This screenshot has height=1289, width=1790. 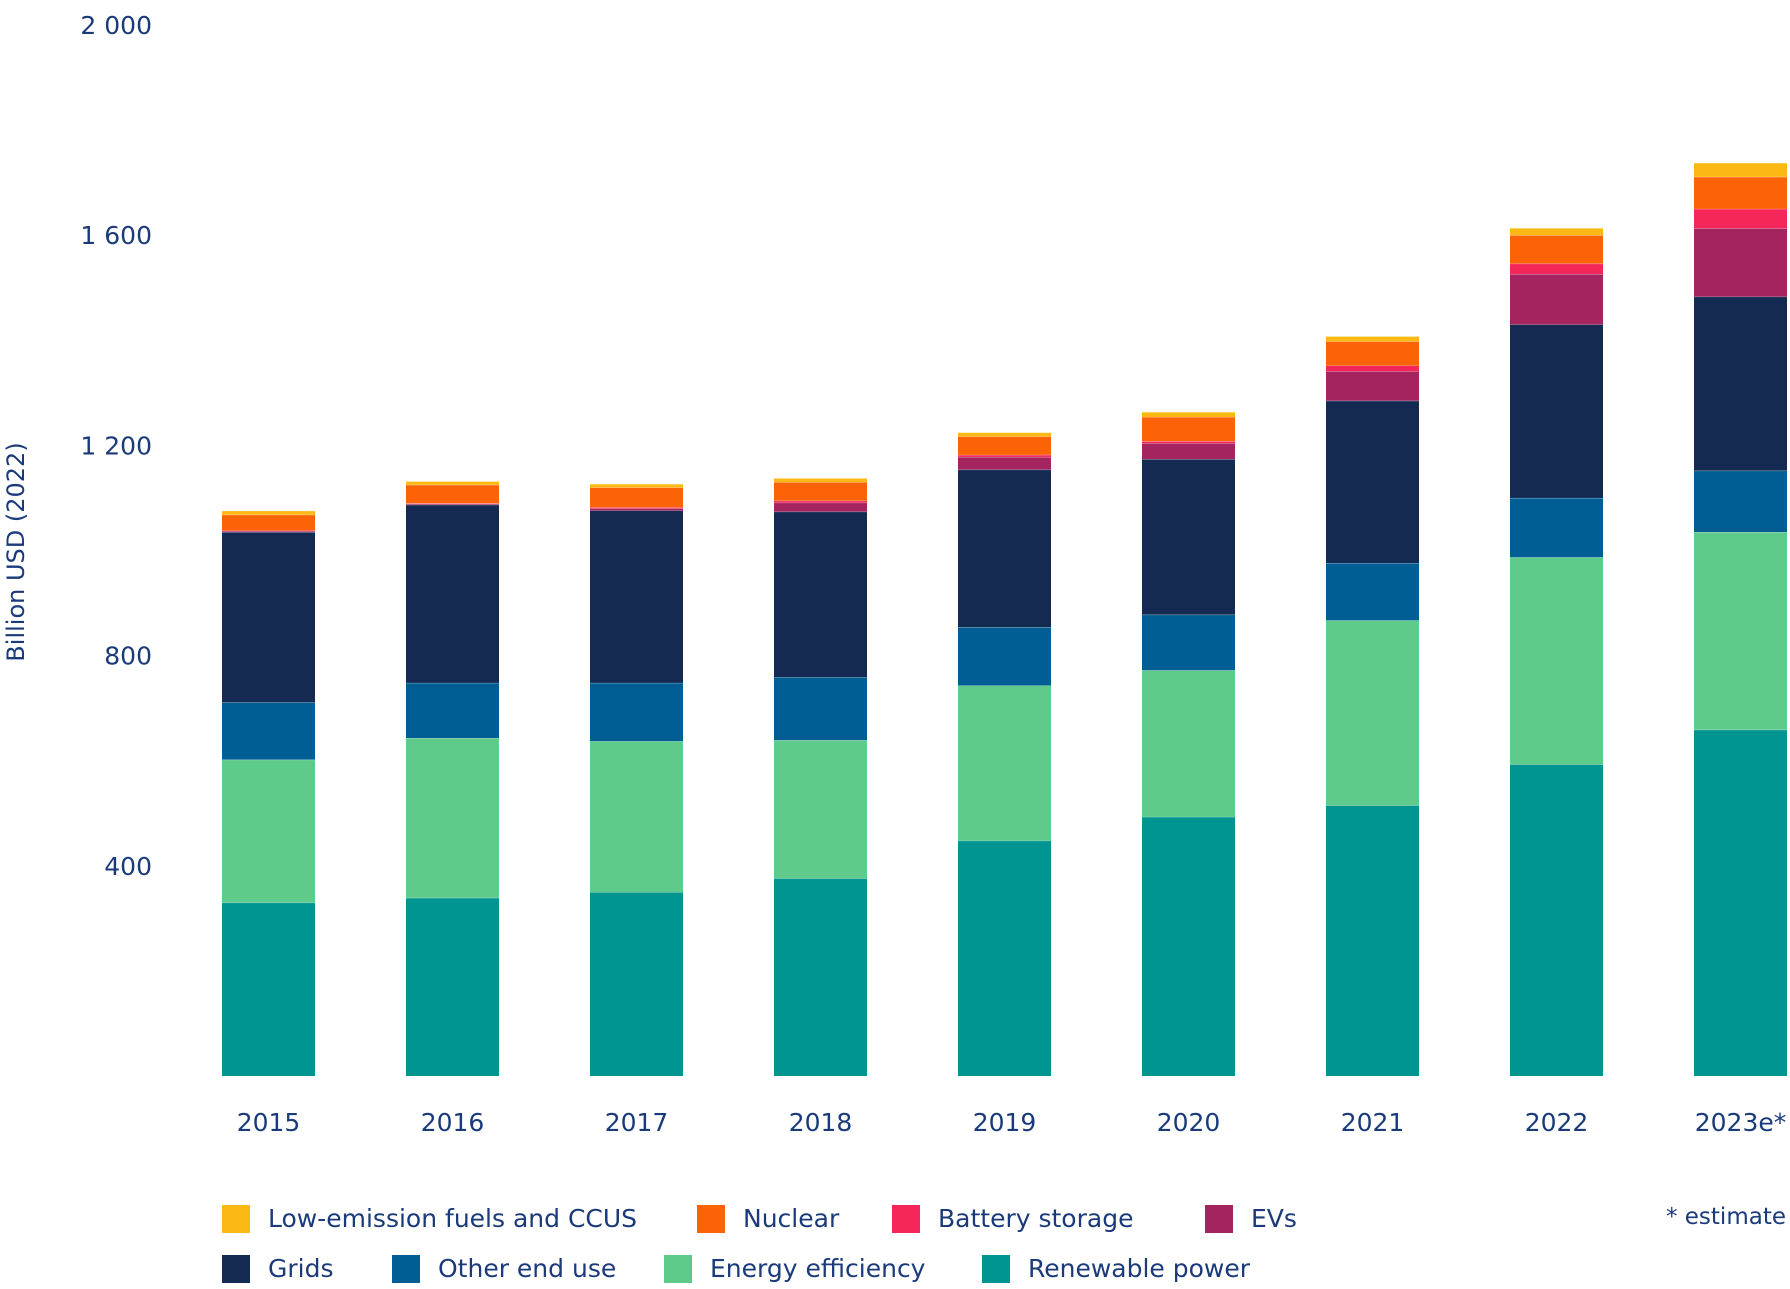 I want to click on legend-label: Nuclear, so click(x=791, y=1218).